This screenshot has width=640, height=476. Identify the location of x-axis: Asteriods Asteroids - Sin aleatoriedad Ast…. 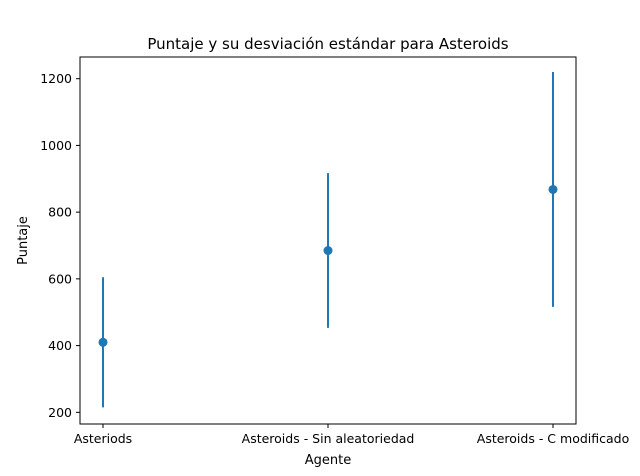
(351, 435).